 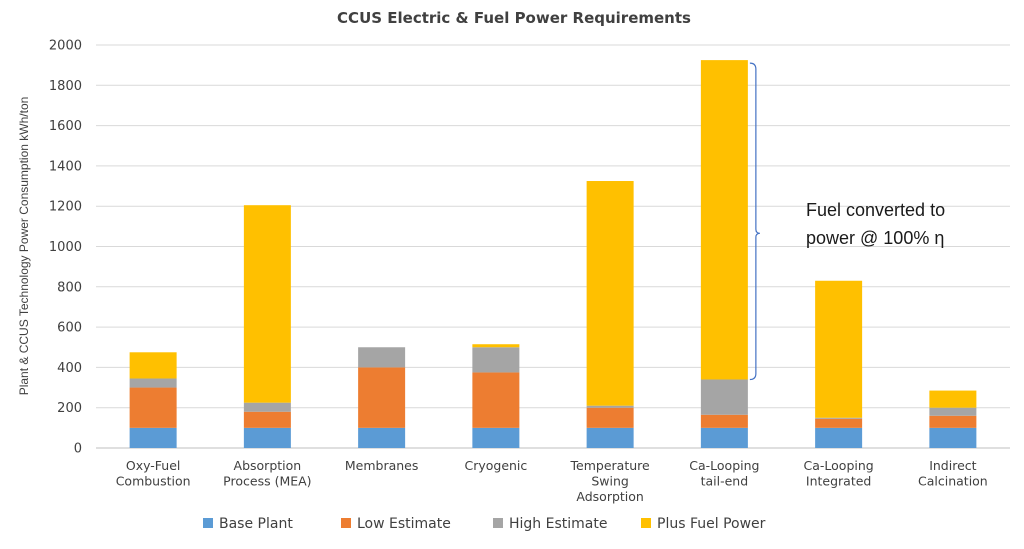 What do you see at coordinates (65, 46) in the screenshot?
I see `y-tick-label: 2000` at bounding box center [65, 46].